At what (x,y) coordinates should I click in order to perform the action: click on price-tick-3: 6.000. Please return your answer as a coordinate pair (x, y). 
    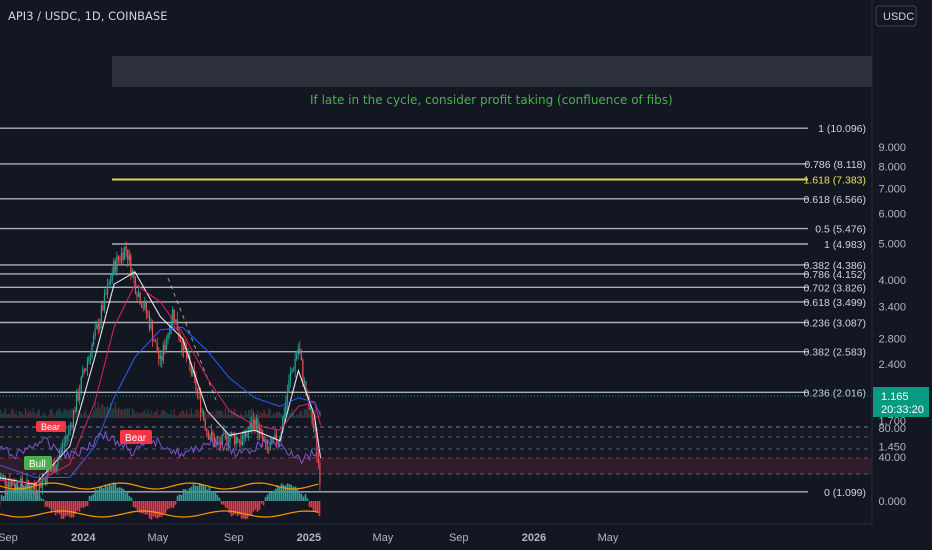
    Looking at the image, I should click on (892, 215).